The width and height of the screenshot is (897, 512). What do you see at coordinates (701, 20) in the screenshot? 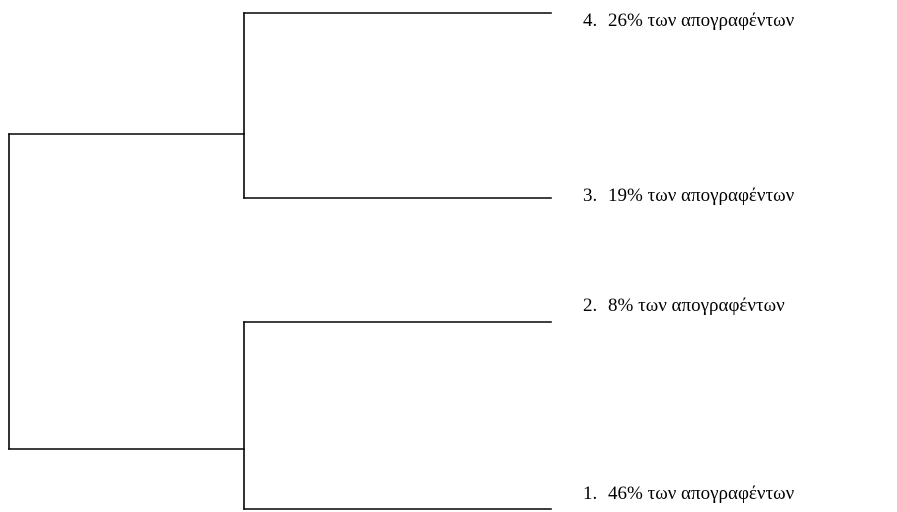
I see `leaf-text: 26% των απογραφέντων` at bounding box center [701, 20].